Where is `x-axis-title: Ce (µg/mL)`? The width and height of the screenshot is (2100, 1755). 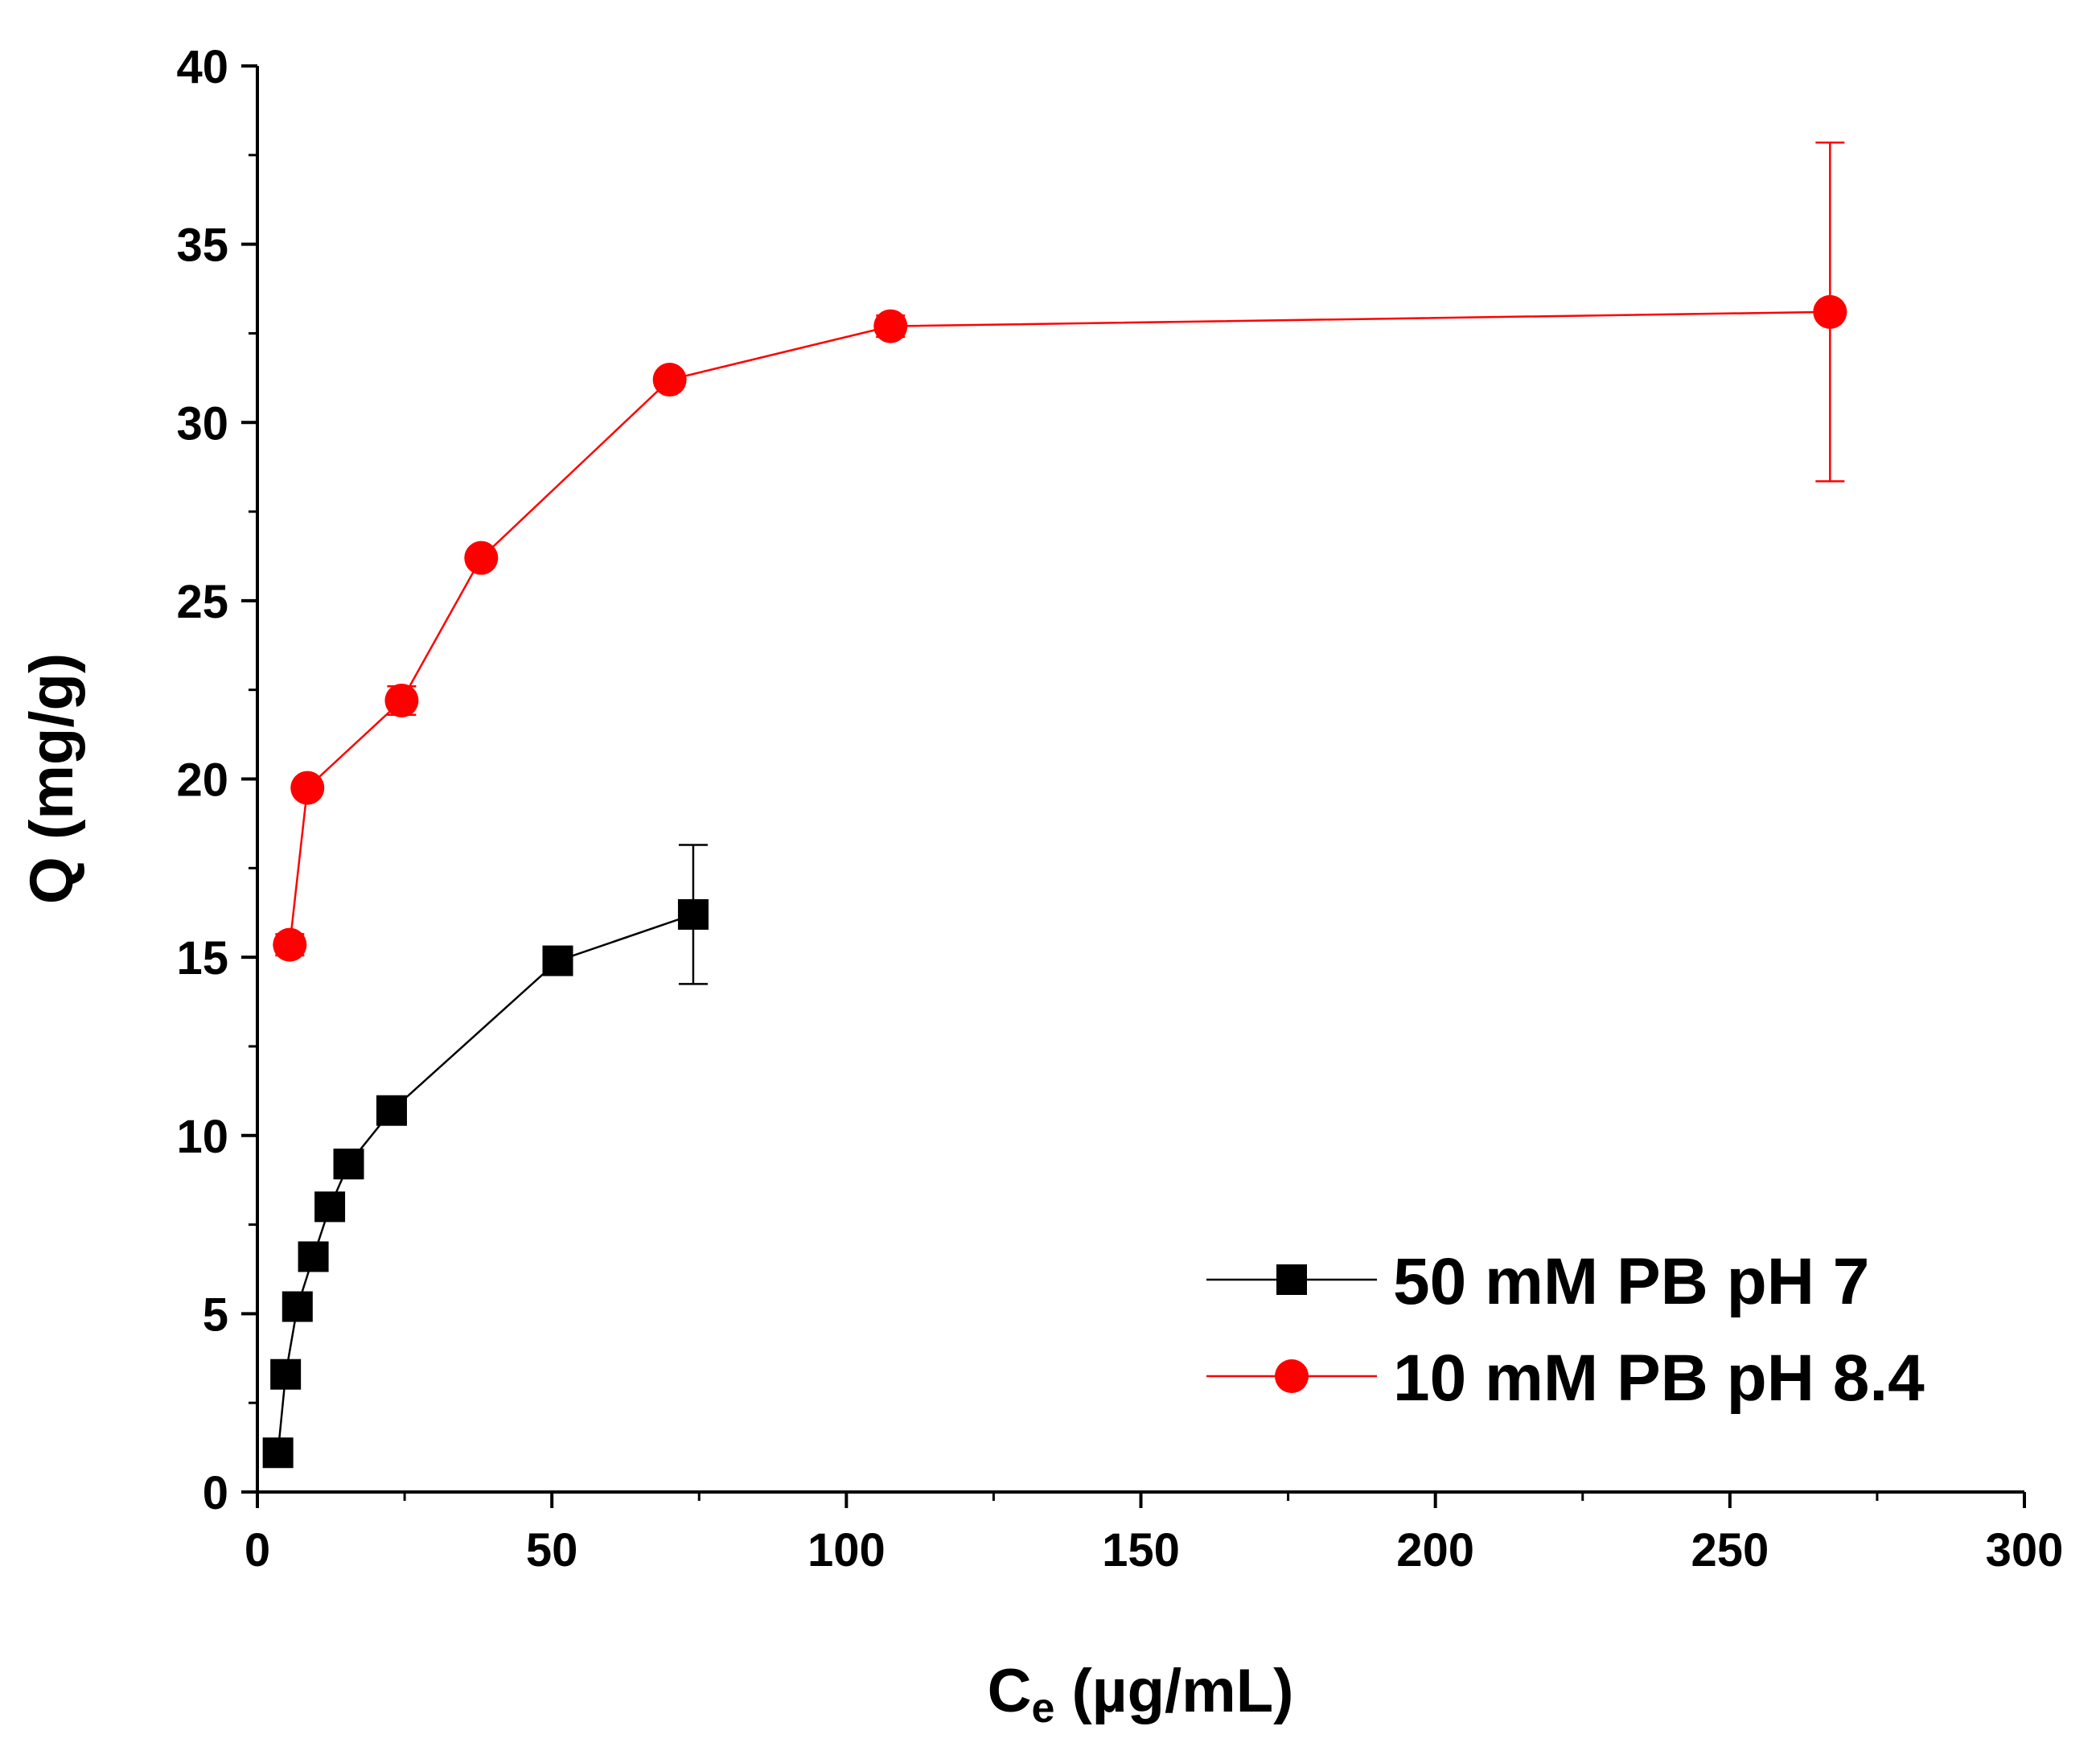 x-axis-title: Ce (µg/mL) is located at coordinates (1141, 1694).